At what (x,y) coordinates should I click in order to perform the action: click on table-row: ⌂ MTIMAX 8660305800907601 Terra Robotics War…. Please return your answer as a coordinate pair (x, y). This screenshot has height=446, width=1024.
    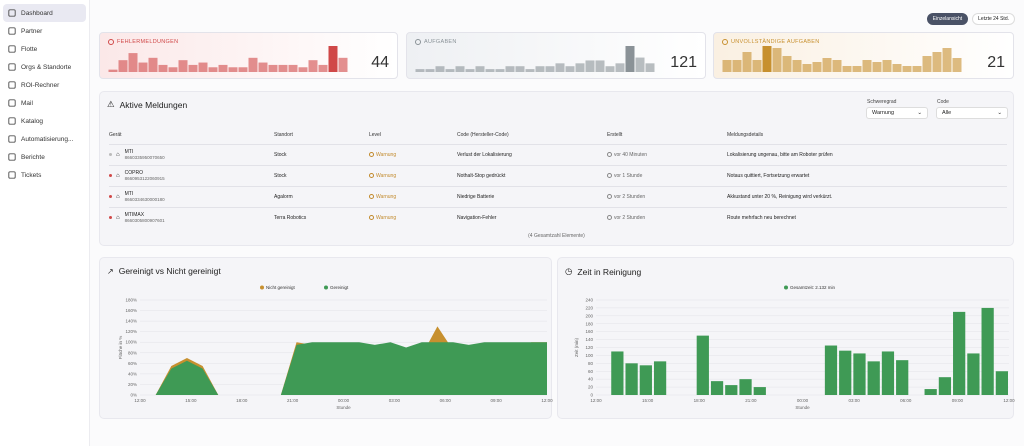
    Looking at the image, I should click on (558, 217).